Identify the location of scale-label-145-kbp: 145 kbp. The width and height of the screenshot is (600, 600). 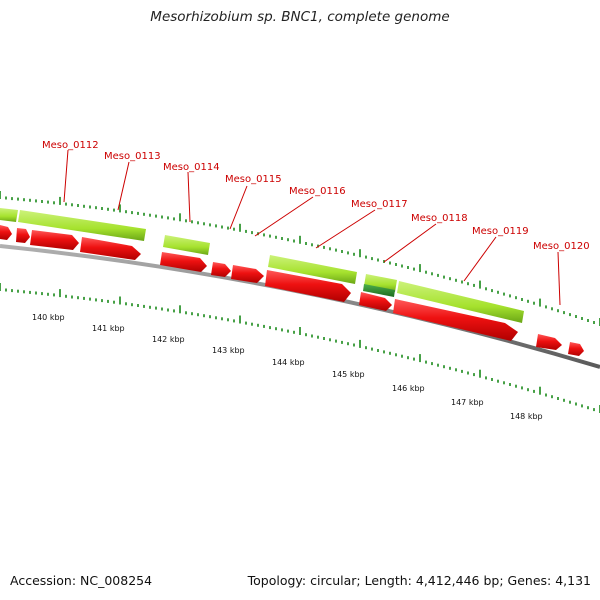
(348, 374).